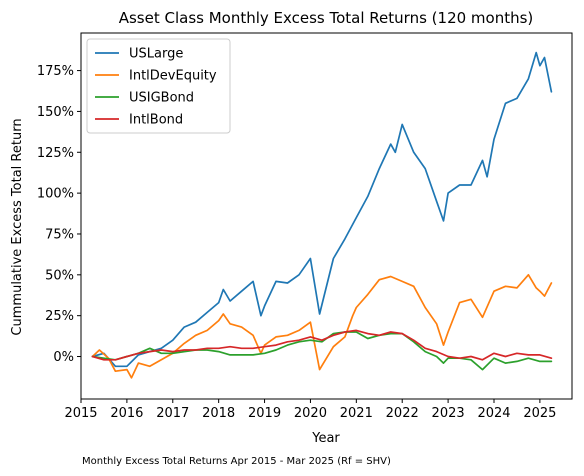  I want to click on x-tick-label: 2025, so click(539, 413).